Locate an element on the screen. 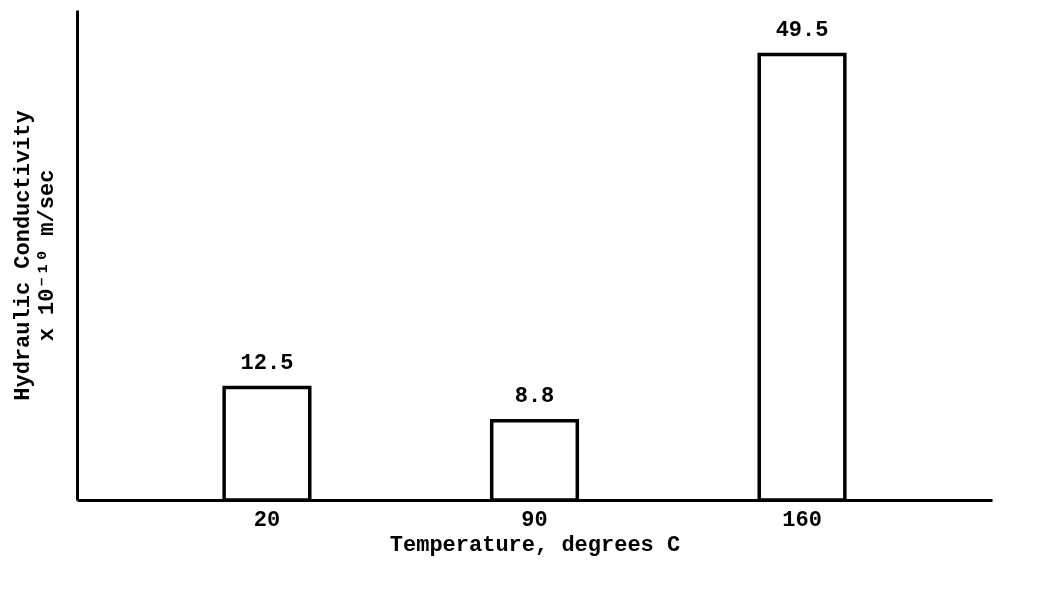 This screenshot has height=608, width=1044. data-label: 12.5 is located at coordinates (267, 363).